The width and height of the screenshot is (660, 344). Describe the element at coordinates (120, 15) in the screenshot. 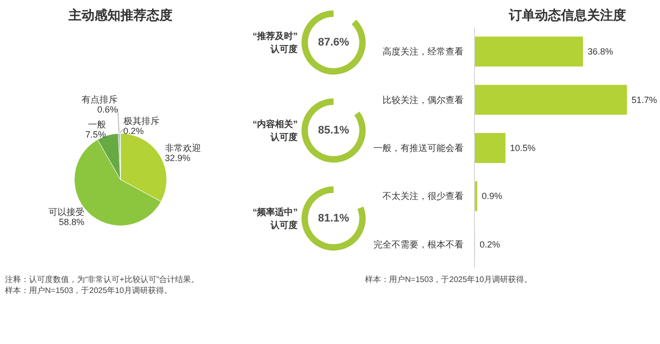

I see `chart-title: 主动感知推荐态度` at that location.